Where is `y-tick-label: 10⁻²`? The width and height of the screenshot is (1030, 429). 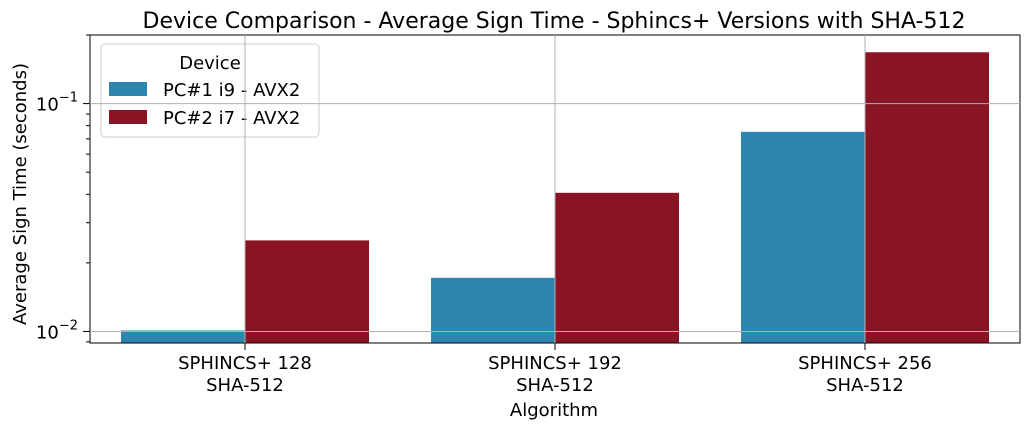
y-tick-label: 10⁻² is located at coordinates (57, 330).